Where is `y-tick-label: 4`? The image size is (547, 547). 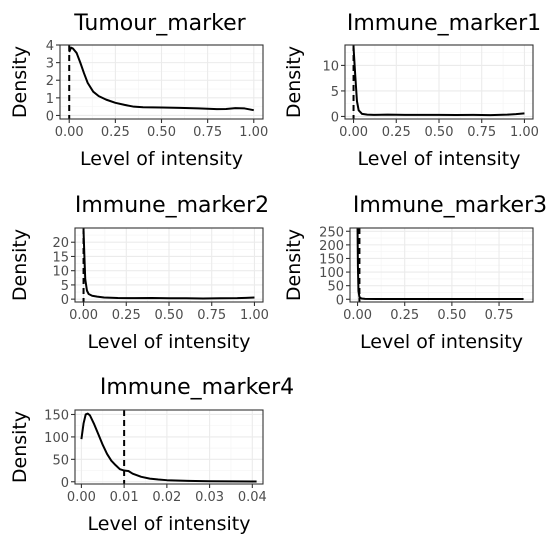
y-tick-label: 4 is located at coordinates (50, 46).